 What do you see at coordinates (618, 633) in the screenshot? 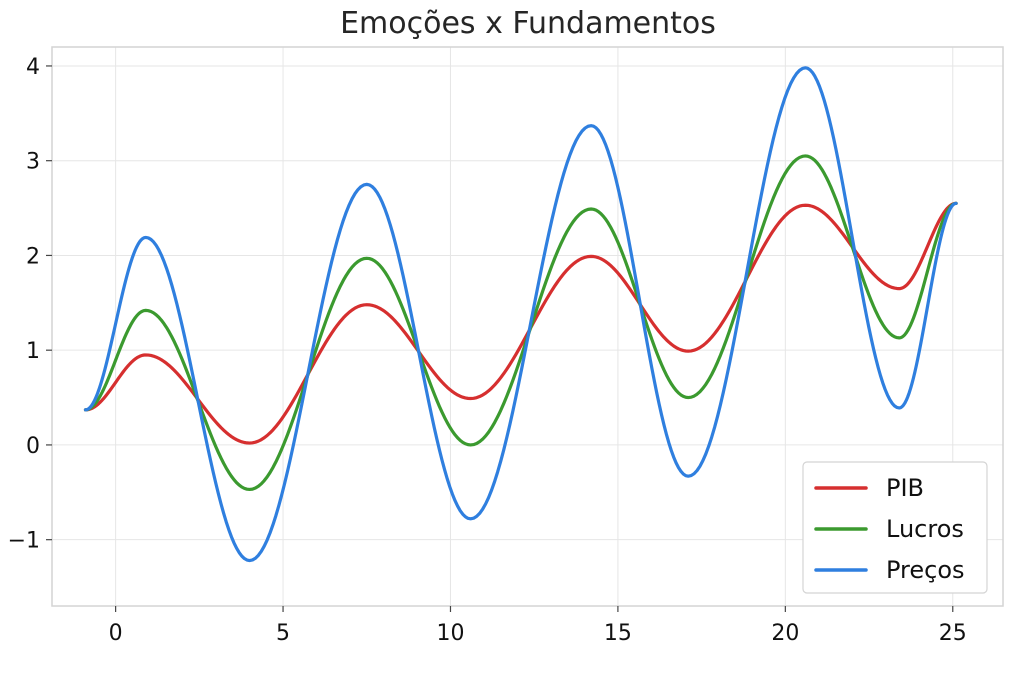
I see `x-tick-label: 15` at bounding box center [618, 633].